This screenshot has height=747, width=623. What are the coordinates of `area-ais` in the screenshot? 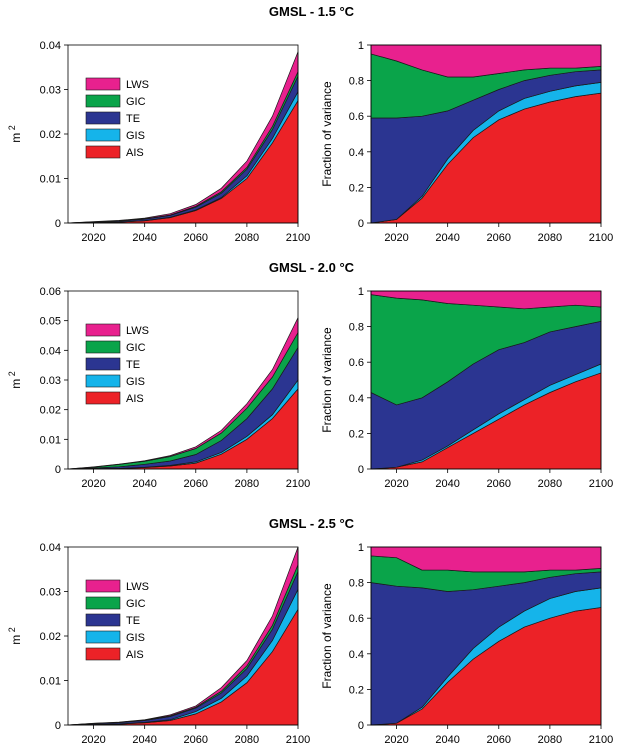 It's located at (183, 667).